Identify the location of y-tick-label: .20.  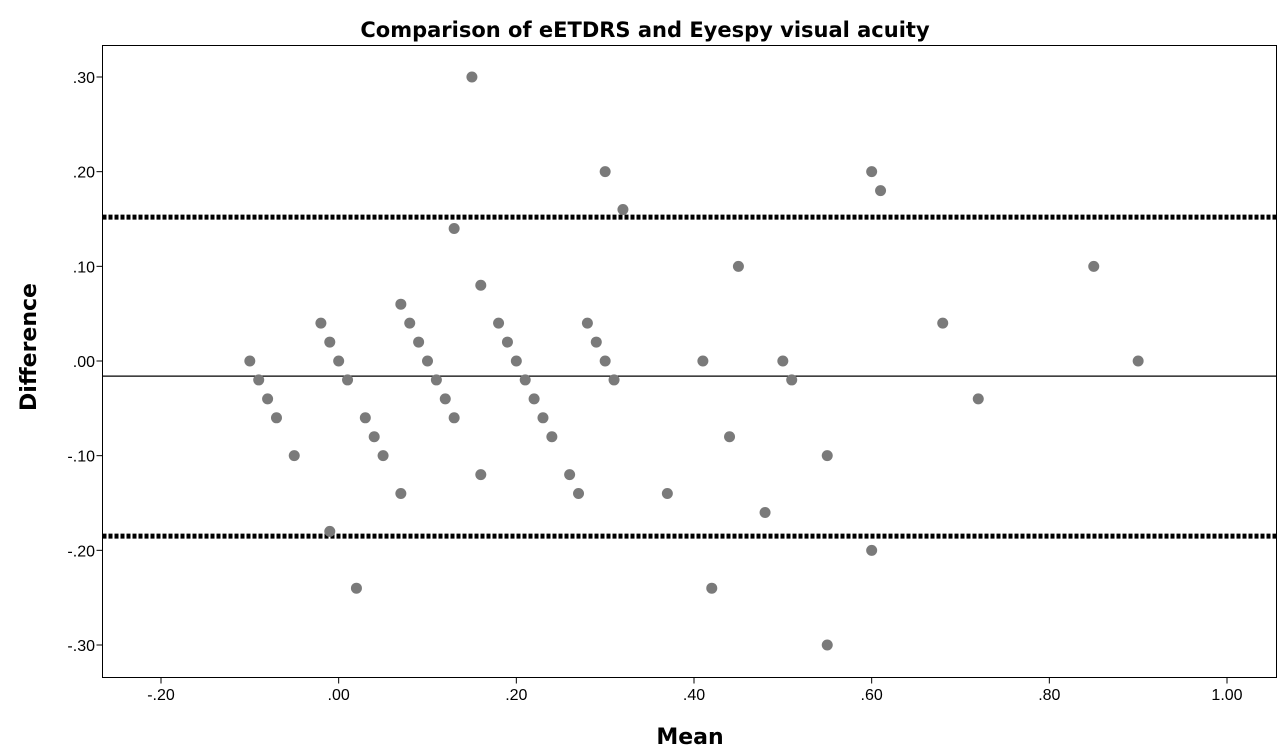
(84, 173).